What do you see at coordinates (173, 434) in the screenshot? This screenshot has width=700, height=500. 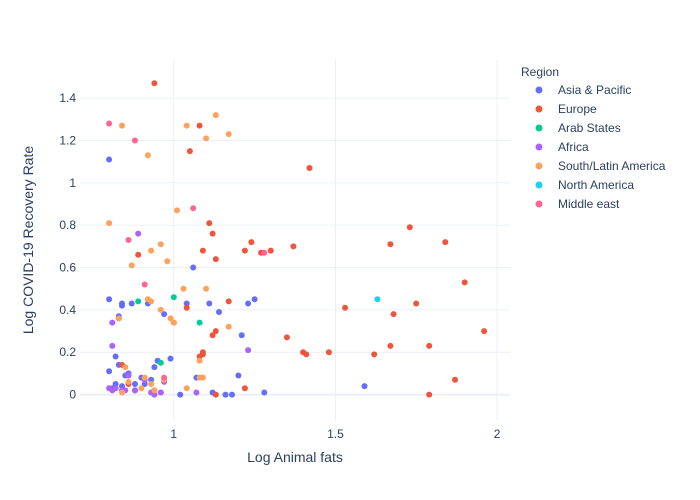 I see `x-tick-label: 1` at bounding box center [173, 434].